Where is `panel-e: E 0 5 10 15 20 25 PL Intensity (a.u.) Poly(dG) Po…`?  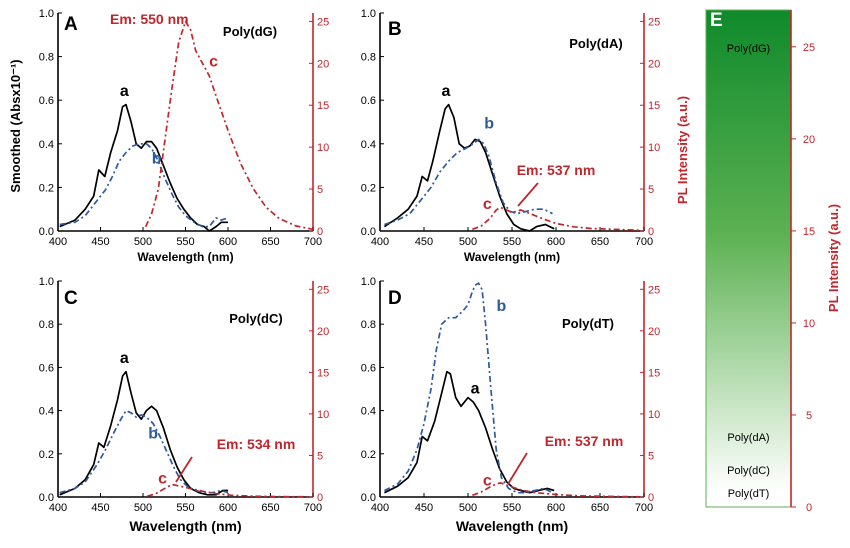 panel-e: E 0 5 10 15 20 25 PL Intensity (a.u.) Poly(dG) Po… is located at coordinates (773, 261).